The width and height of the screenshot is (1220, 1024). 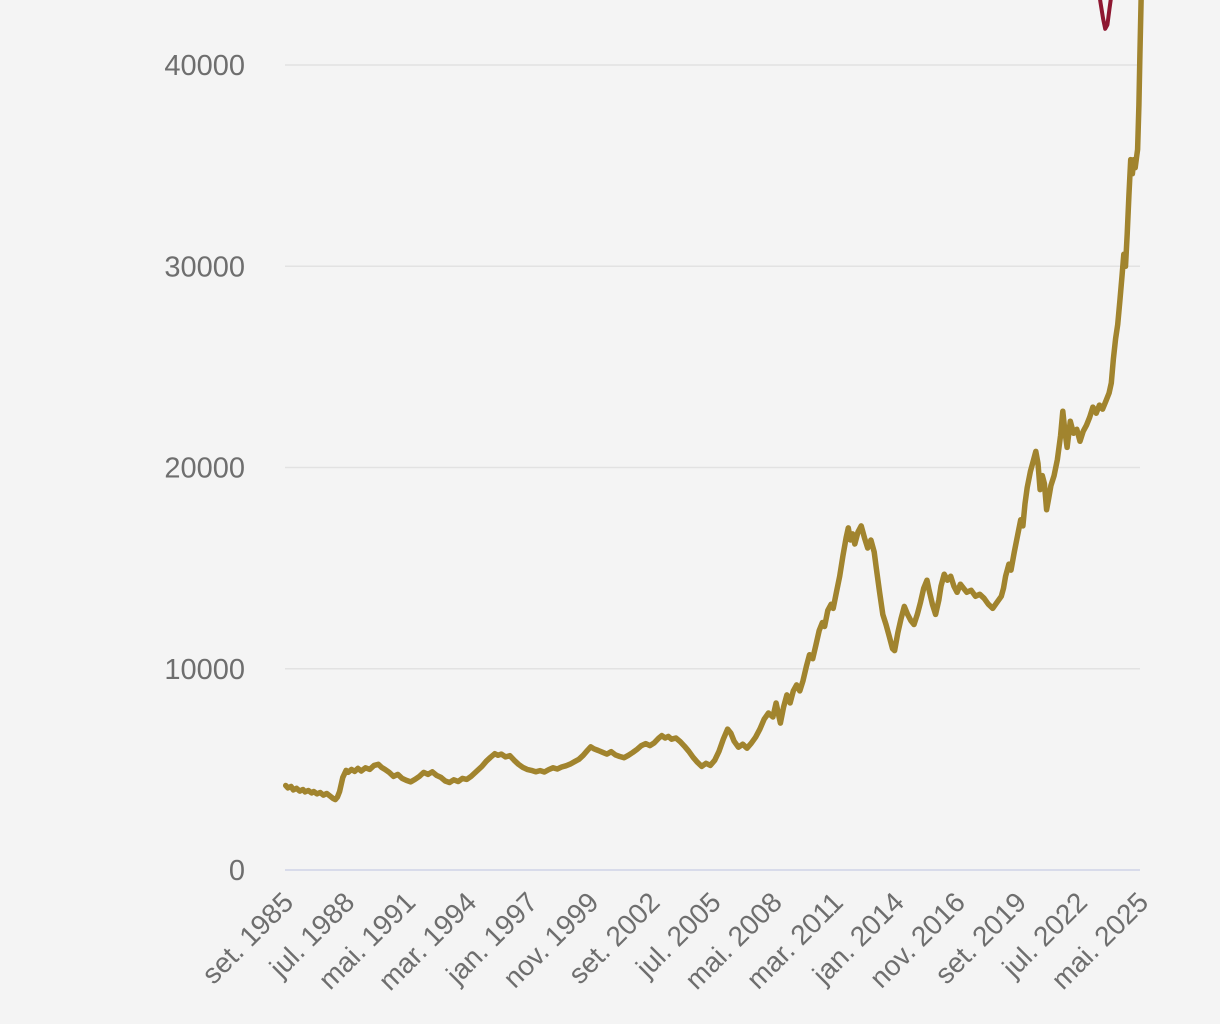 I want to click on y-tick-label: 30000, so click(x=204, y=267).